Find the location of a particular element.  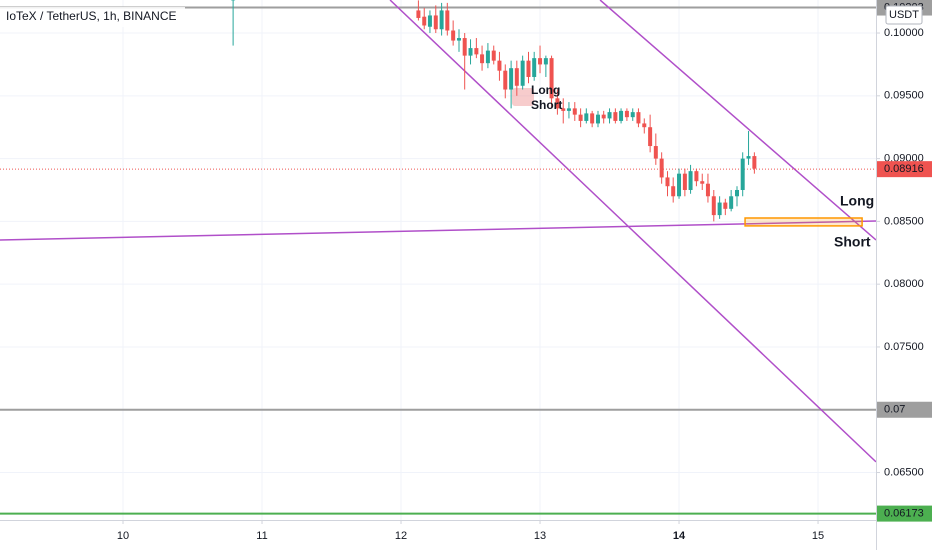

price-label: 0.06173 is located at coordinates (904, 514).